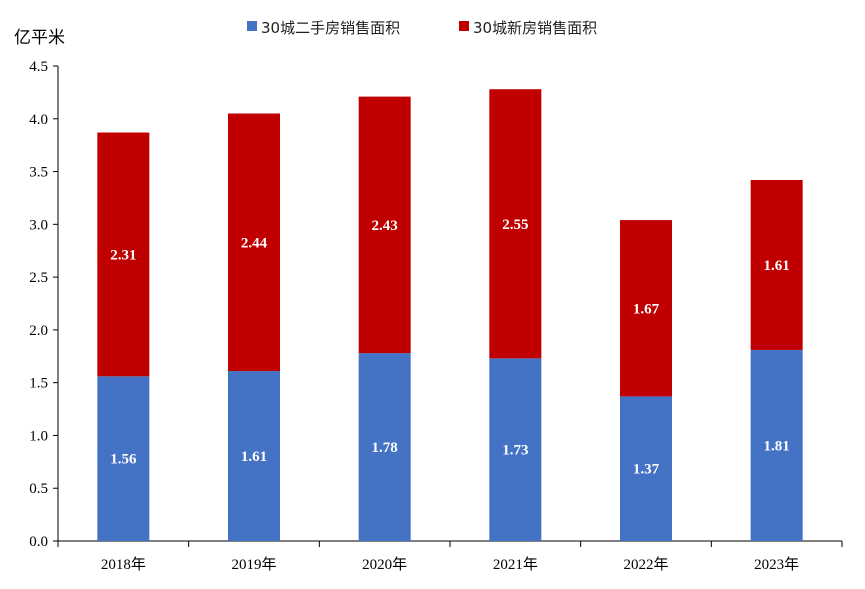  What do you see at coordinates (38, 542) in the screenshot?
I see `y-tick-label: 0.0` at bounding box center [38, 542].